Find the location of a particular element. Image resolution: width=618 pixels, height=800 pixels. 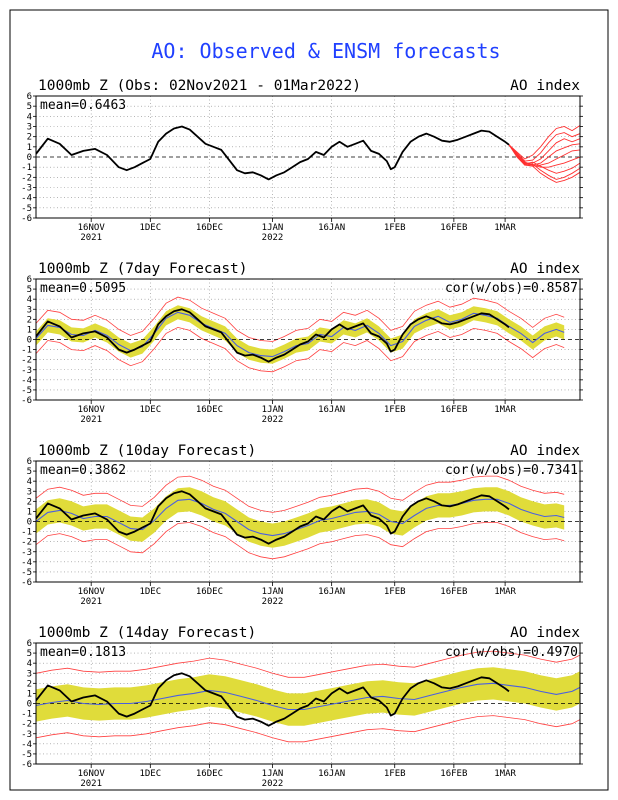

ensemble-min-line is located at coordinates (300, 541).